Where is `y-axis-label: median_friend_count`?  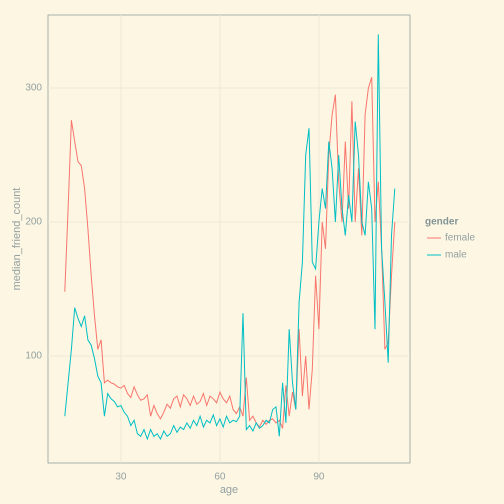 y-axis-label: median_friend_count is located at coordinates (17, 239).